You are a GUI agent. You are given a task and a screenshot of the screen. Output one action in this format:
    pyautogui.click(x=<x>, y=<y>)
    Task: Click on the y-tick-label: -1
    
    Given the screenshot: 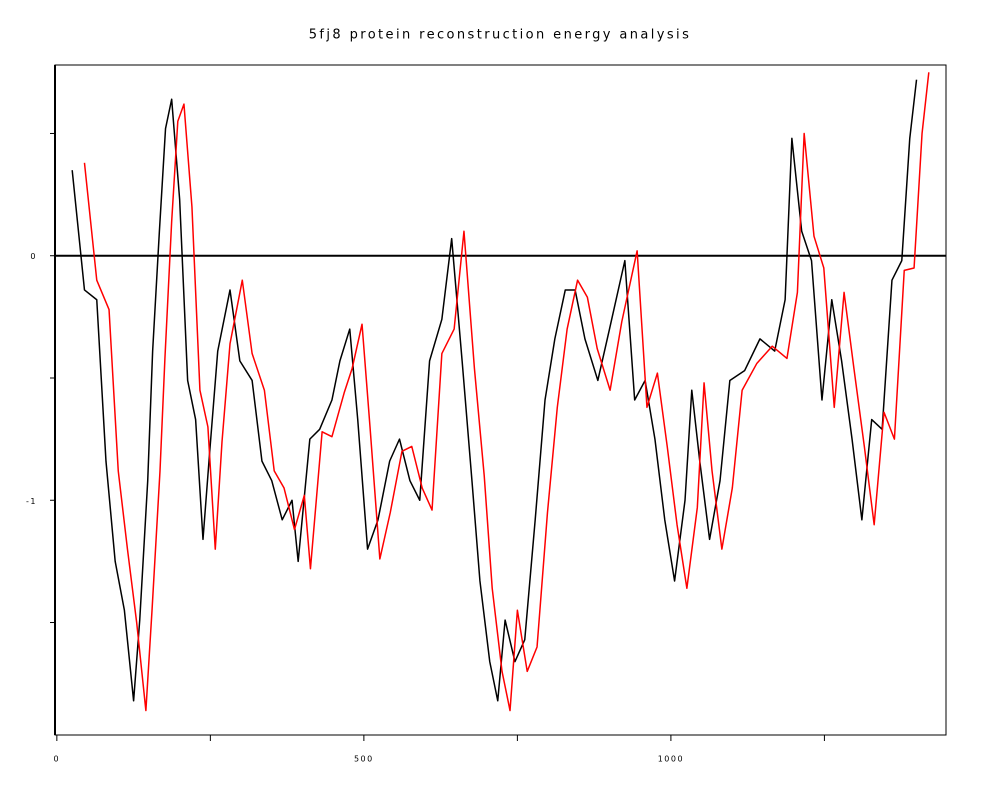 What is the action you would take?
    pyautogui.click(x=31, y=501)
    